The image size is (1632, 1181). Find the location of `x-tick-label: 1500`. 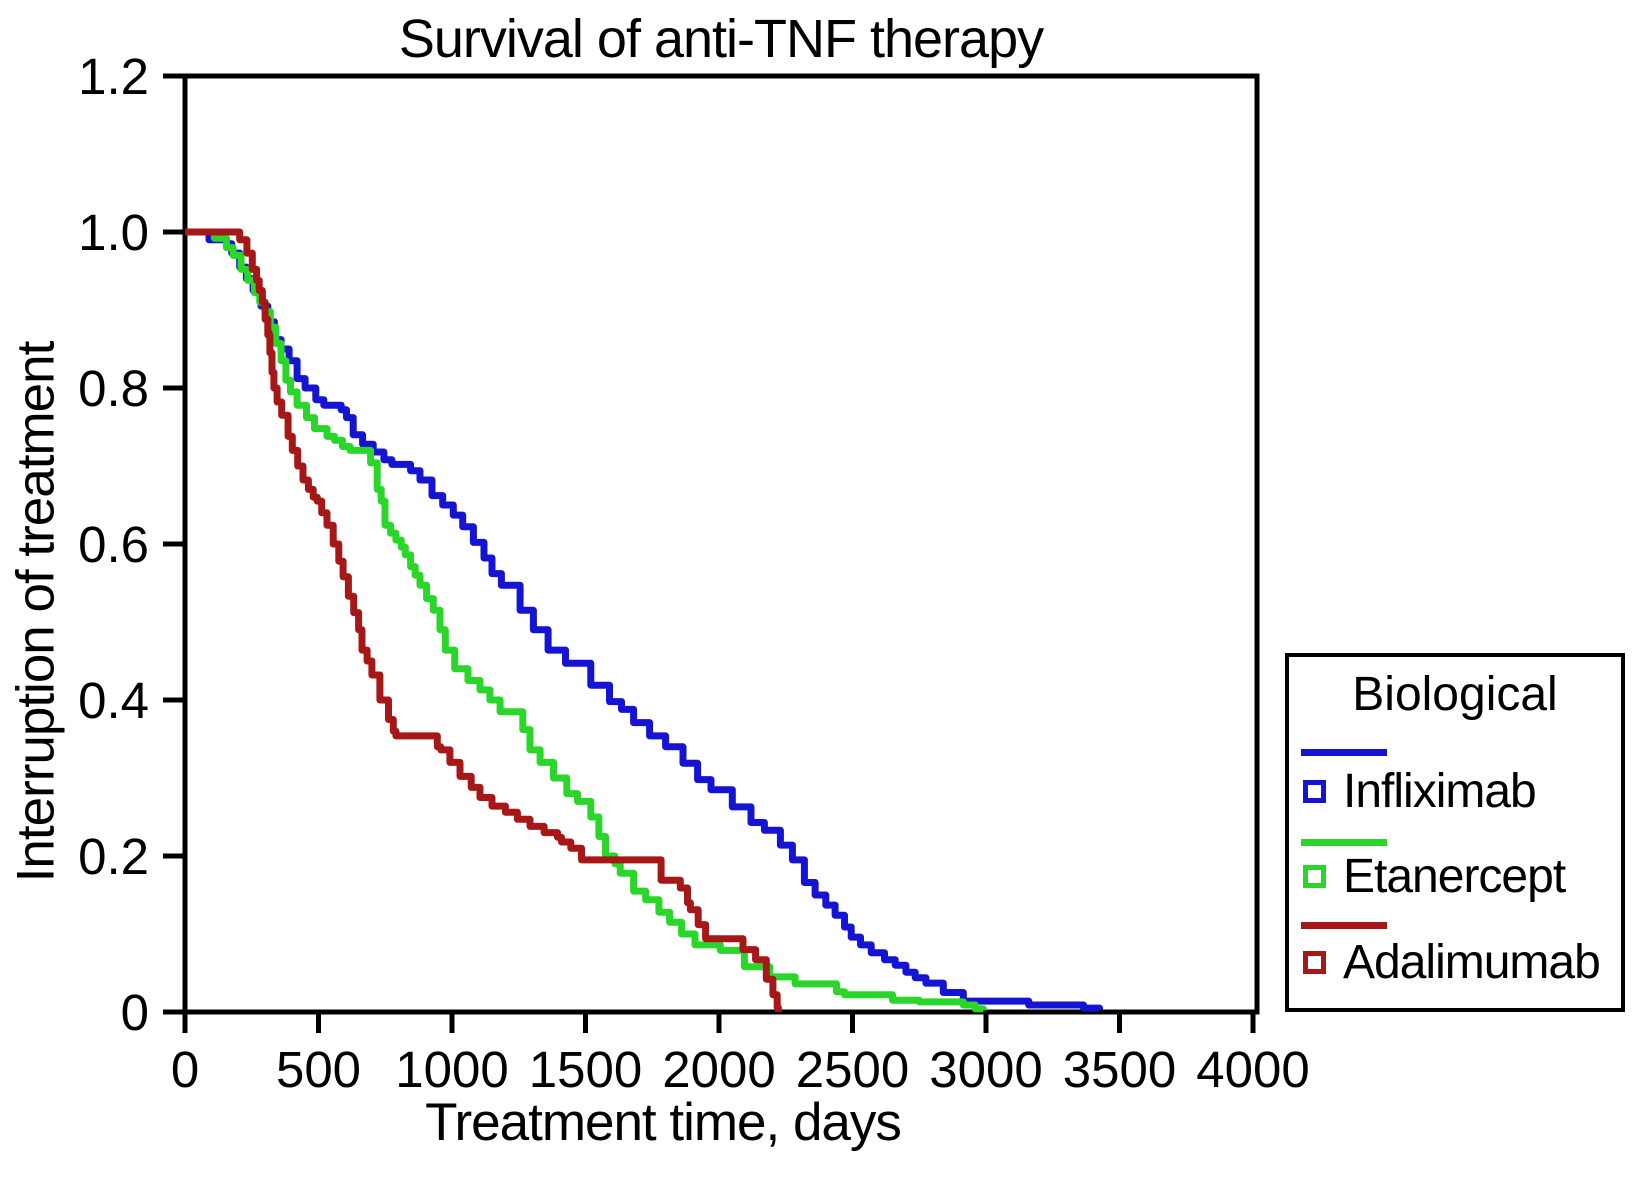

x-tick-label: 1500 is located at coordinates (585, 1069).